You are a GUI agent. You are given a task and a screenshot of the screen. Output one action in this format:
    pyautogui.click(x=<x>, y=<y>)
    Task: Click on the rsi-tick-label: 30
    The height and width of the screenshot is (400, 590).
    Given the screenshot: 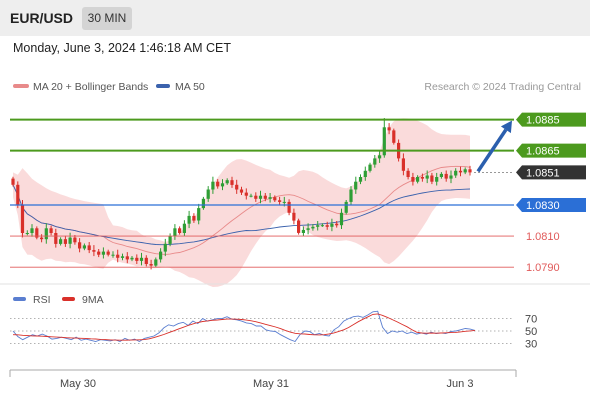 What is the action you would take?
    pyautogui.click(x=531, y=344)
    